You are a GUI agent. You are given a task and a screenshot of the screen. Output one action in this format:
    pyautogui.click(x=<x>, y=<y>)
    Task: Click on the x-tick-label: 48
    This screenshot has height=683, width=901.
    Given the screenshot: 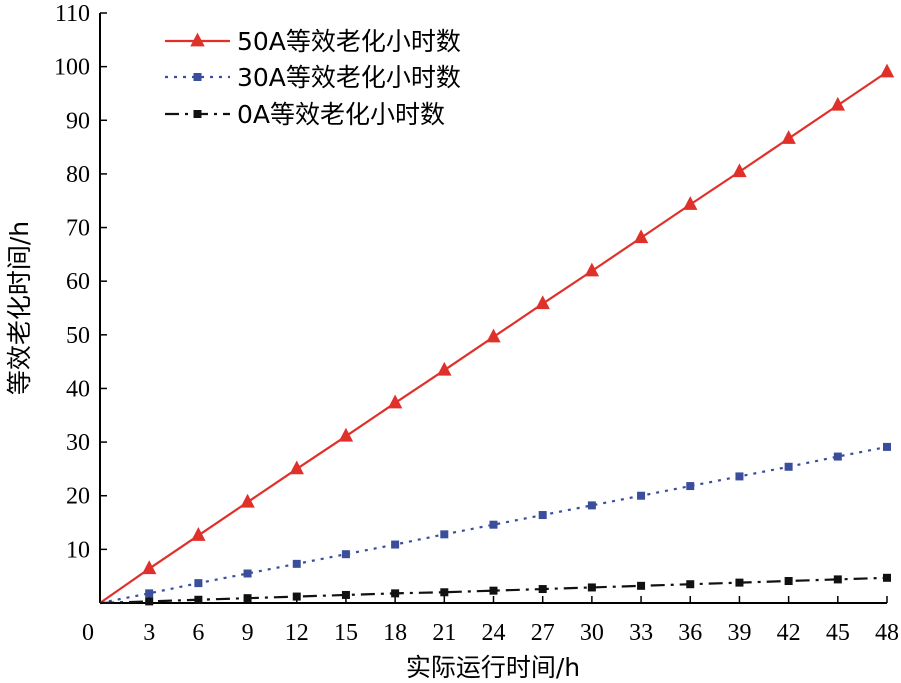 What is the action you would take?
    pyautogui.click(x=887, y=633)
    